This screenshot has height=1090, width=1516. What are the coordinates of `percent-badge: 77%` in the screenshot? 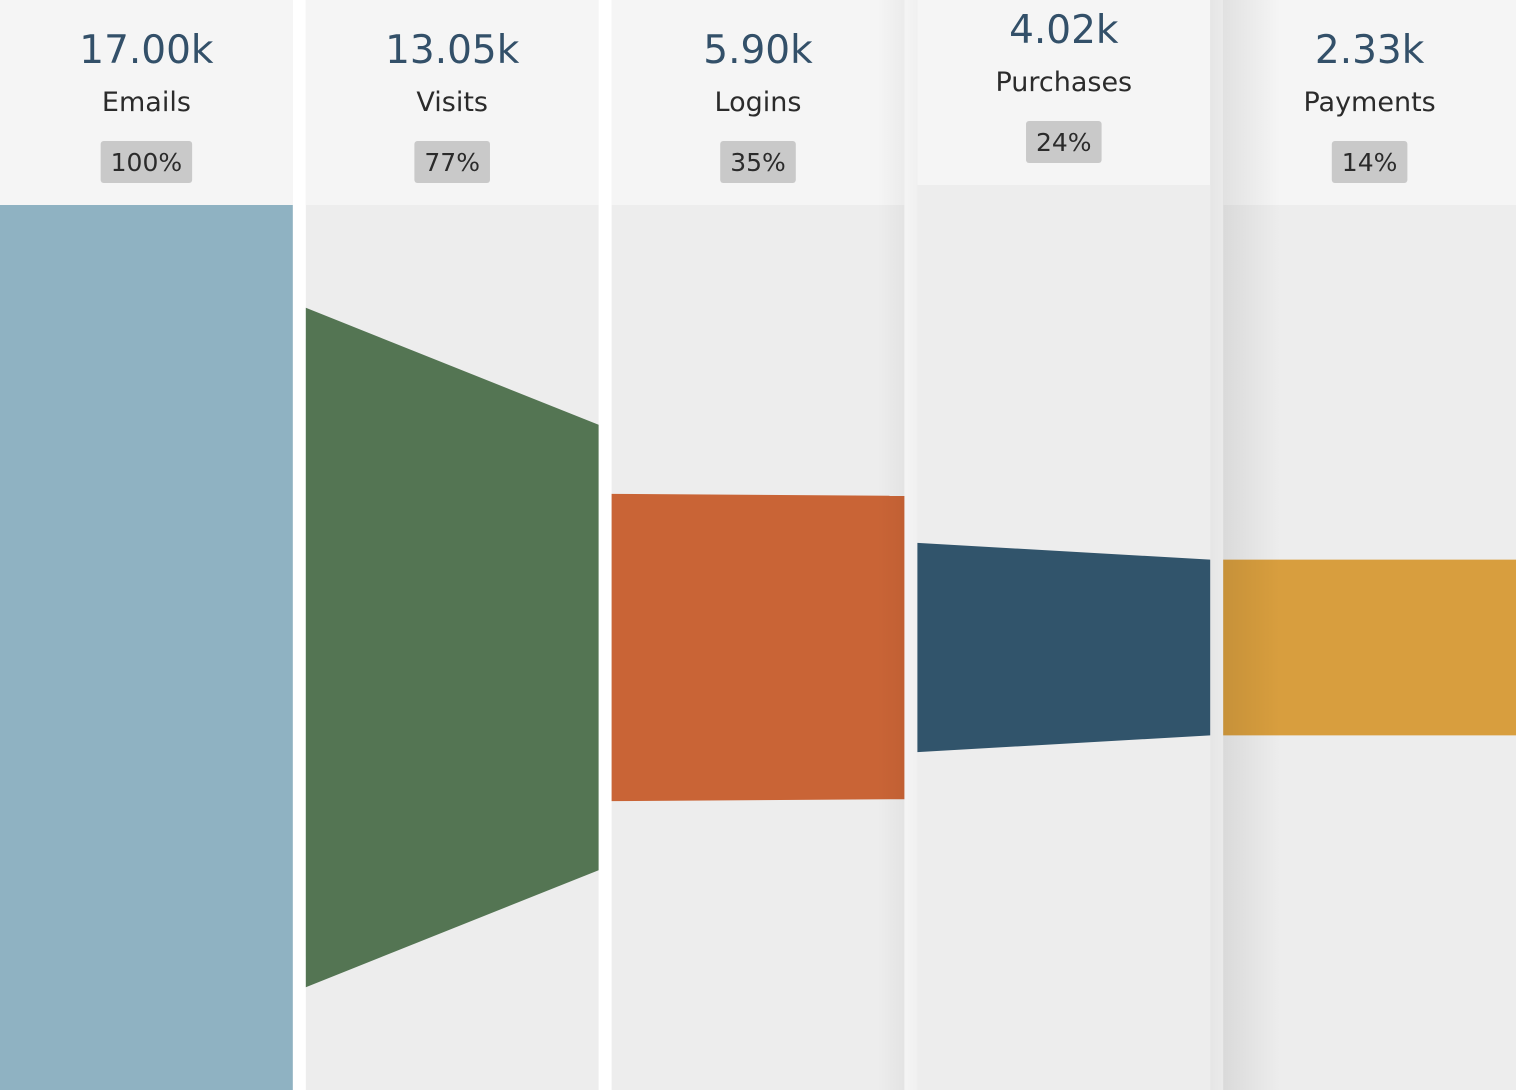 It's located at (452, 162).